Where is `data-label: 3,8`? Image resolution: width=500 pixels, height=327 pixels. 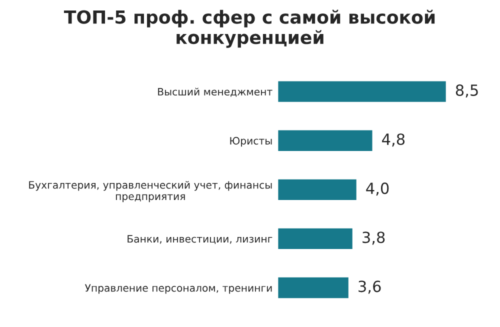
data-label: 3,8 is located at coordinates (373, 238).